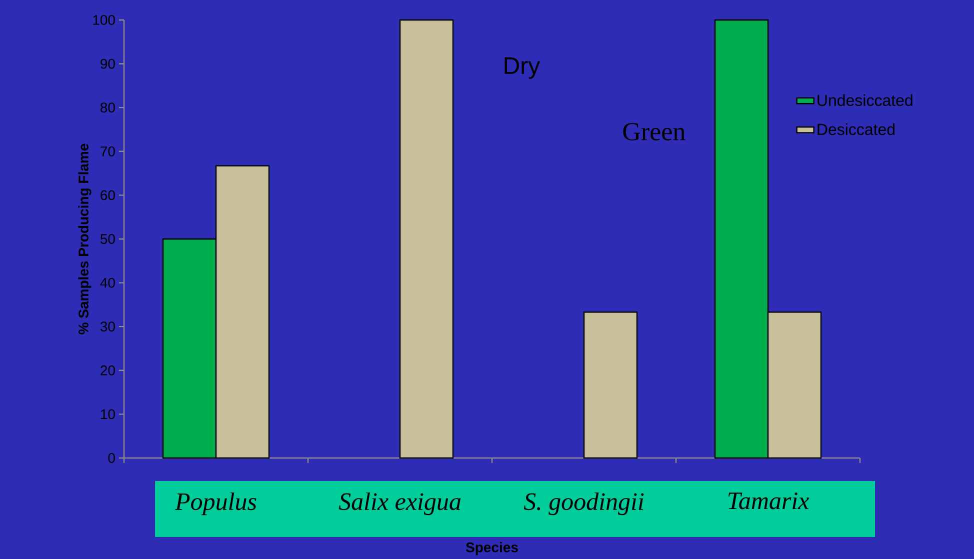 Image resolution: width=974 pixels, height=559 pixels. I want to click on y-tick-label: 40, so click(107, 283).